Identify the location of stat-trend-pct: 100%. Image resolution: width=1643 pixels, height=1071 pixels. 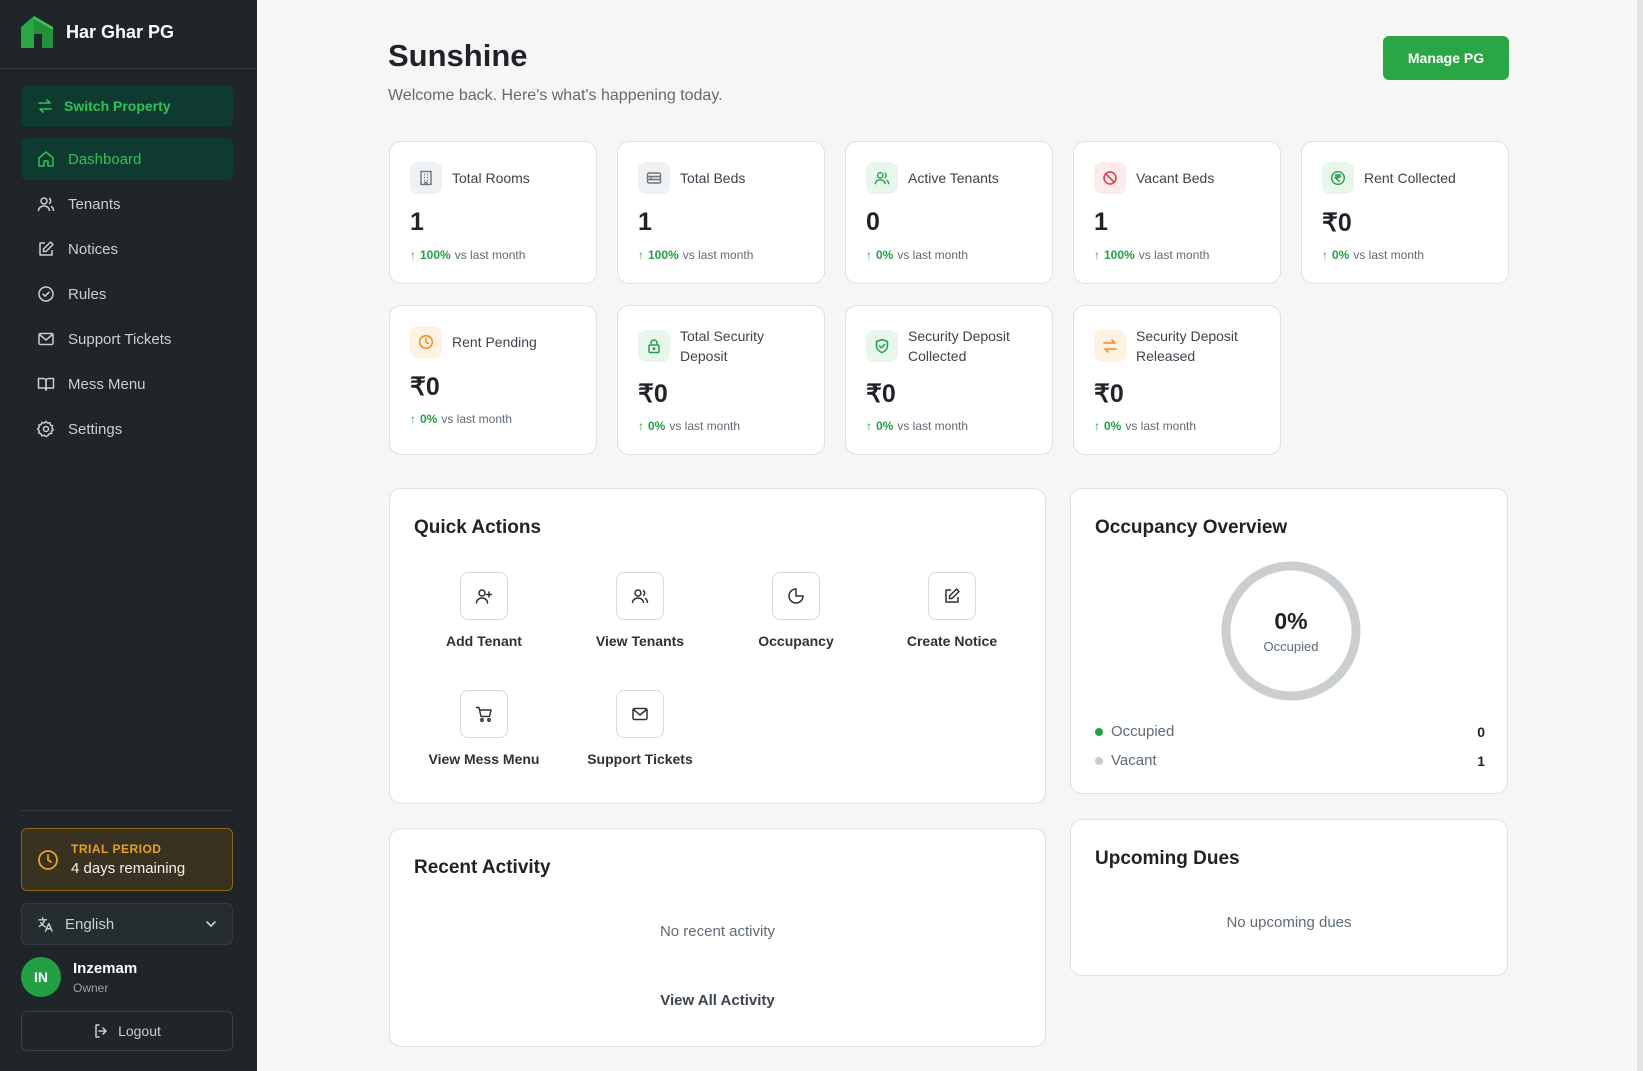
(435, 255).